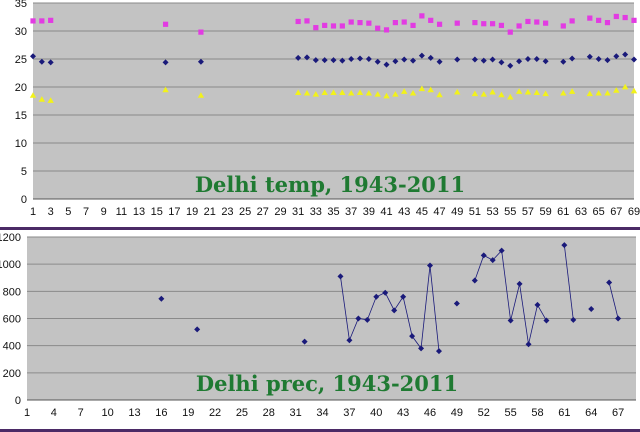 The width and height of the screenshot is (640, 432). What do you see at coordinates (422, 212) in the screenshot?
I see `x-tick-label: 45` at bounding box center [422, 212].